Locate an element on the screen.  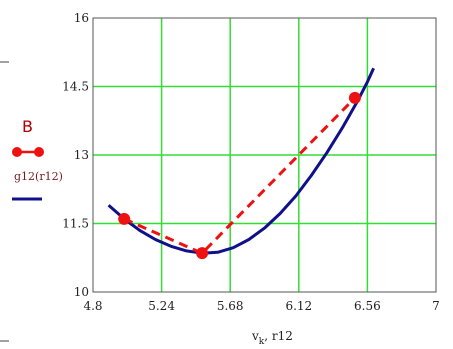
x-axis-label-main: v is located at coordinates (255, 336).